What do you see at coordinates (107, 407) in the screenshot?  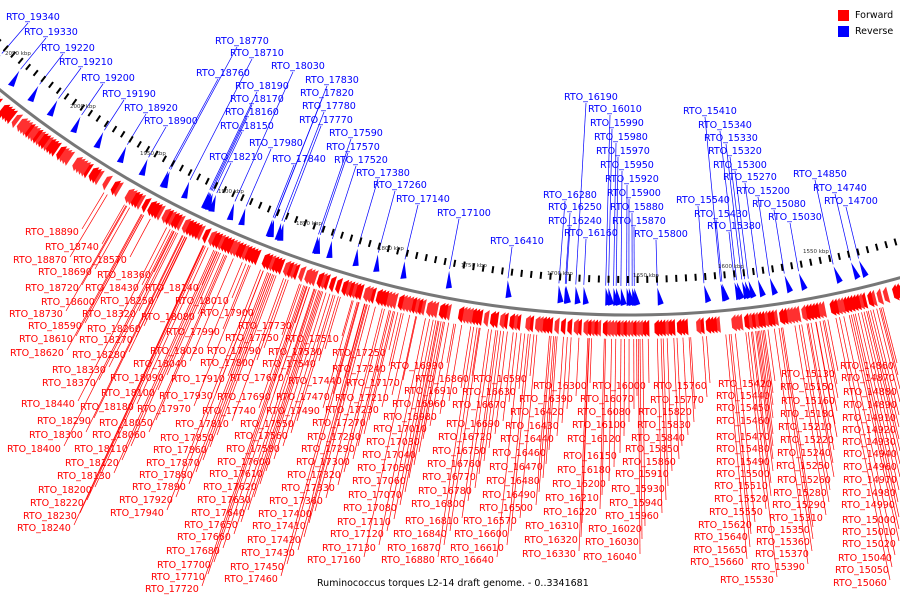 I see `forward-gene-label: RTO_18180` at bounding box center [107, 407].